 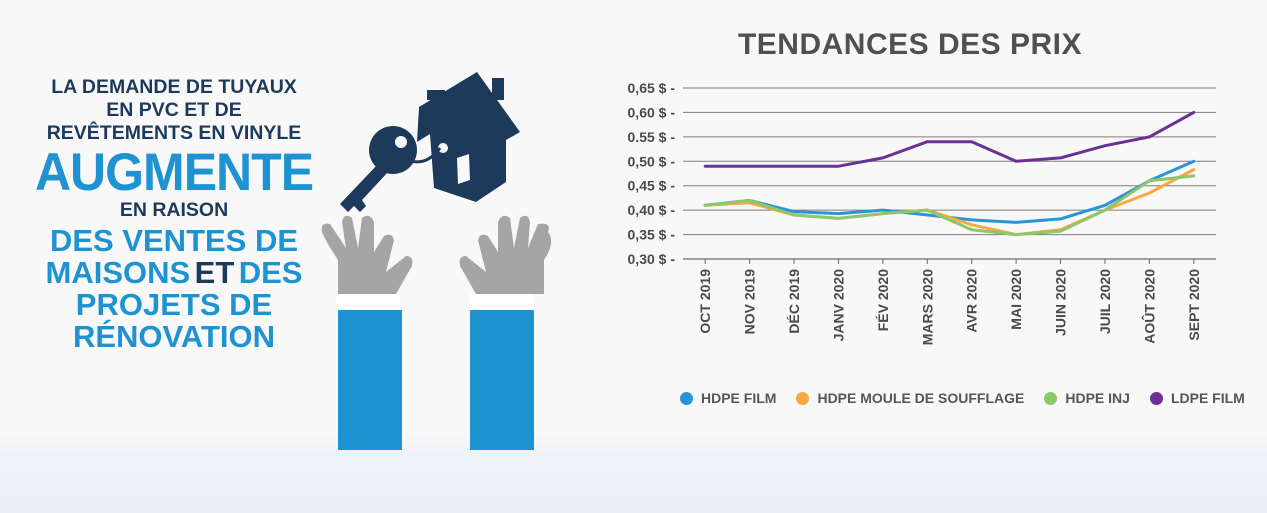 What do you see at coordinates (927, 307) in the screenshot?
I see `x-tick-label: MARS 2020` at bounding box center [927, 307].